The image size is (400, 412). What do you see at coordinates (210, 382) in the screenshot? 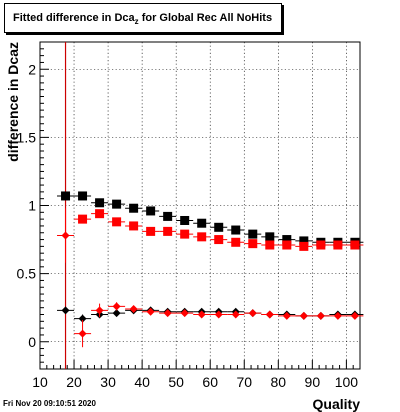
I see `x-tick-label: 60` at bounding box center [210, 382].